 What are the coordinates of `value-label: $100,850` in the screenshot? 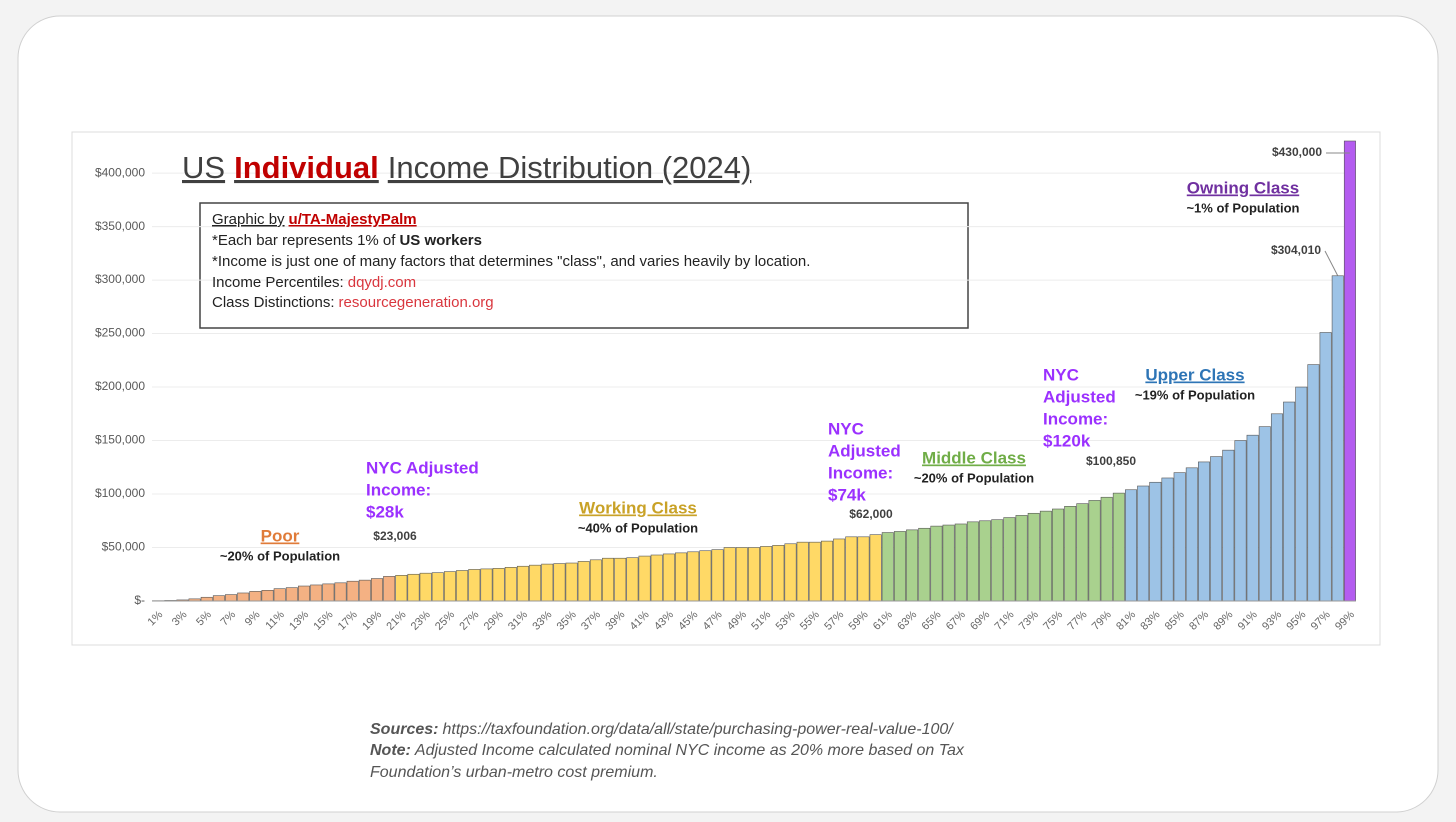 It's located at (1111, 461).